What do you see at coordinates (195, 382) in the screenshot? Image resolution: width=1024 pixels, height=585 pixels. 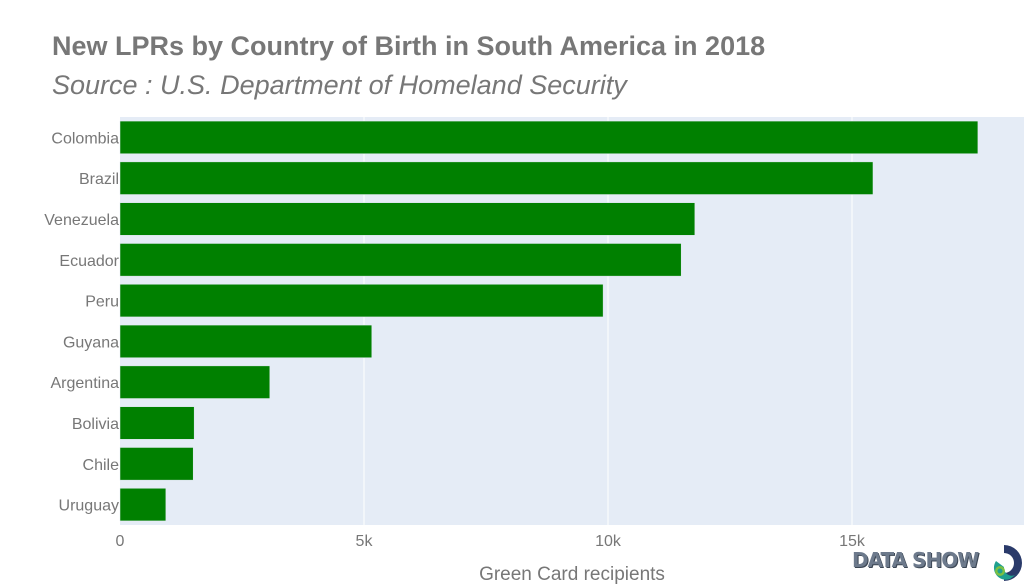 I see `bar-argentina` at bounding box center [195, 382].